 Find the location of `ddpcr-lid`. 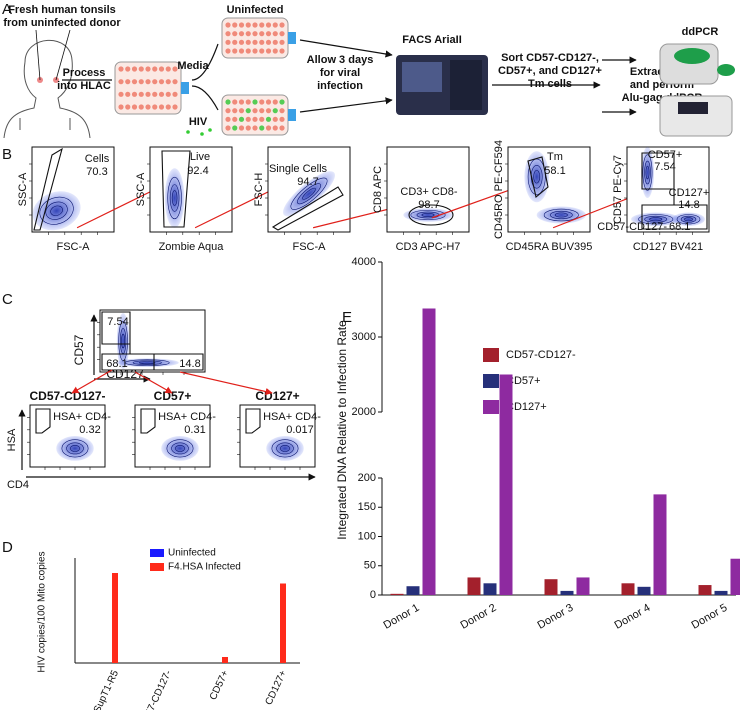

ddpcr-lid is located at coordinates (692, 56).